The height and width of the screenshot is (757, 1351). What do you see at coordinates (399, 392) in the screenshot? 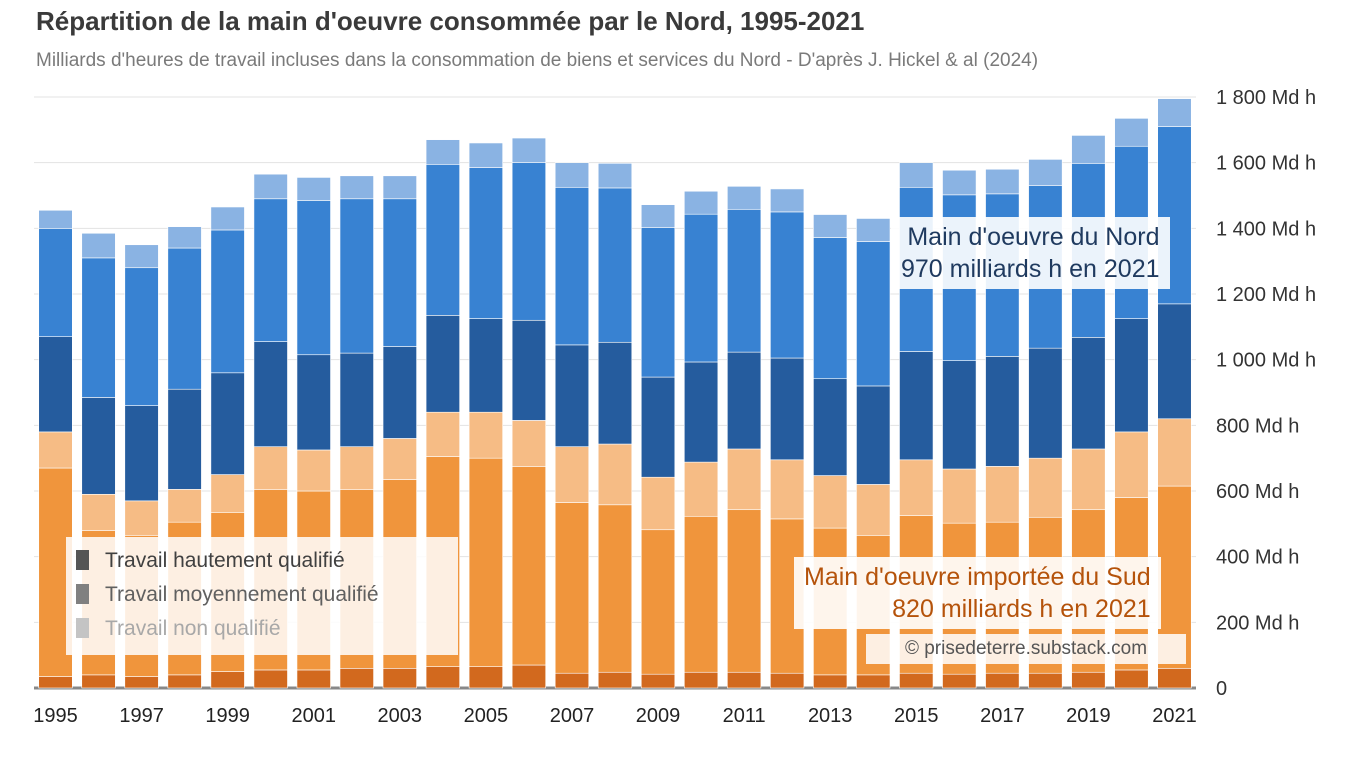
I see `bar-segment-2003-s3` at bounding box center [399, 392].